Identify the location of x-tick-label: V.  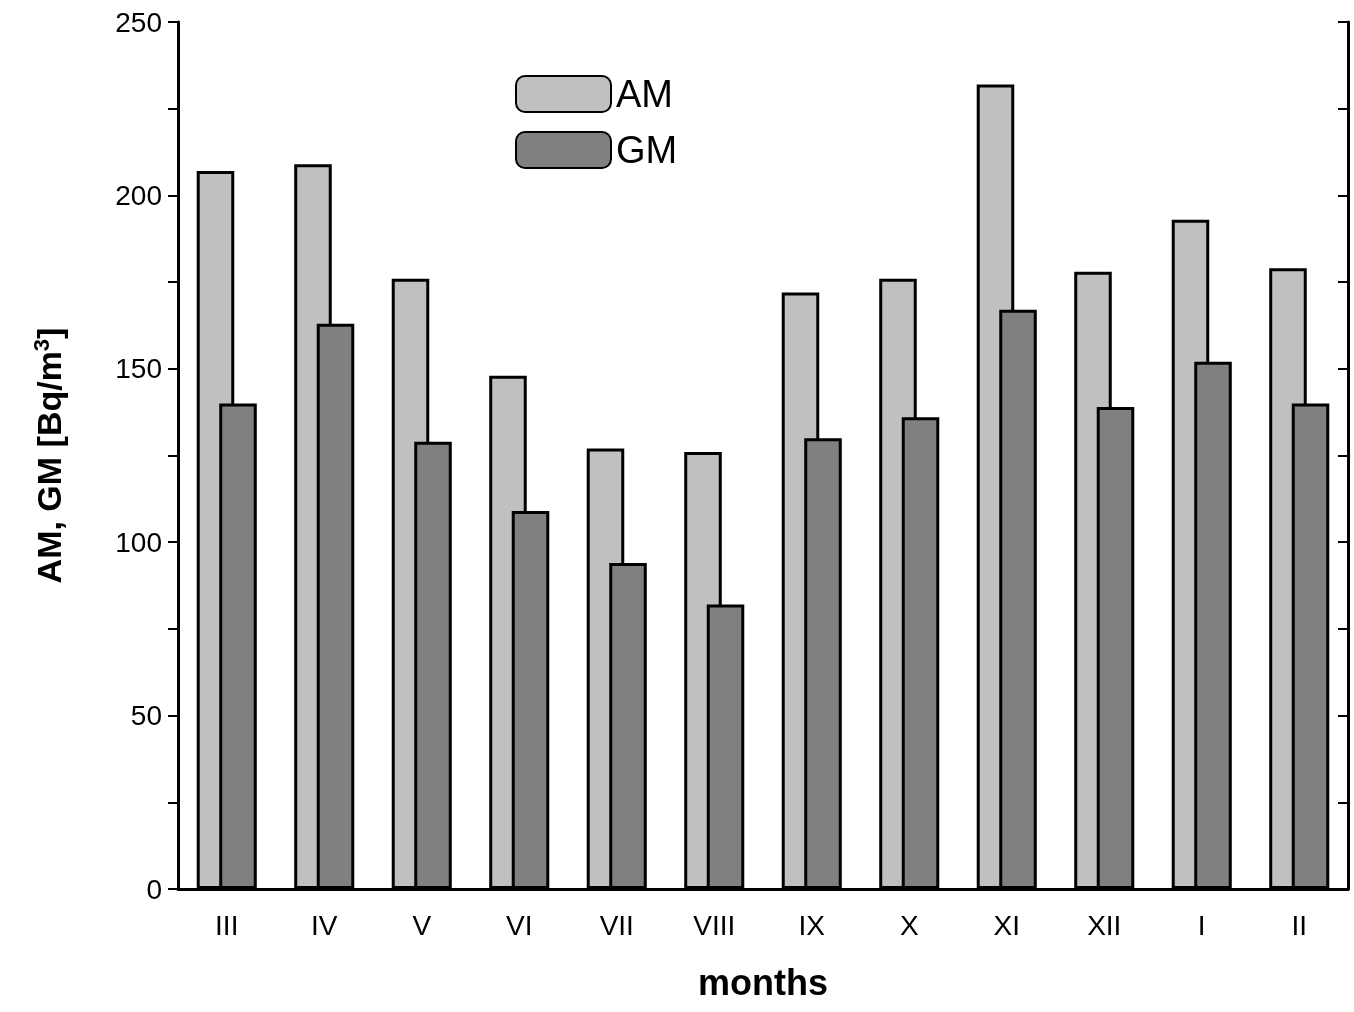
(422, 925).